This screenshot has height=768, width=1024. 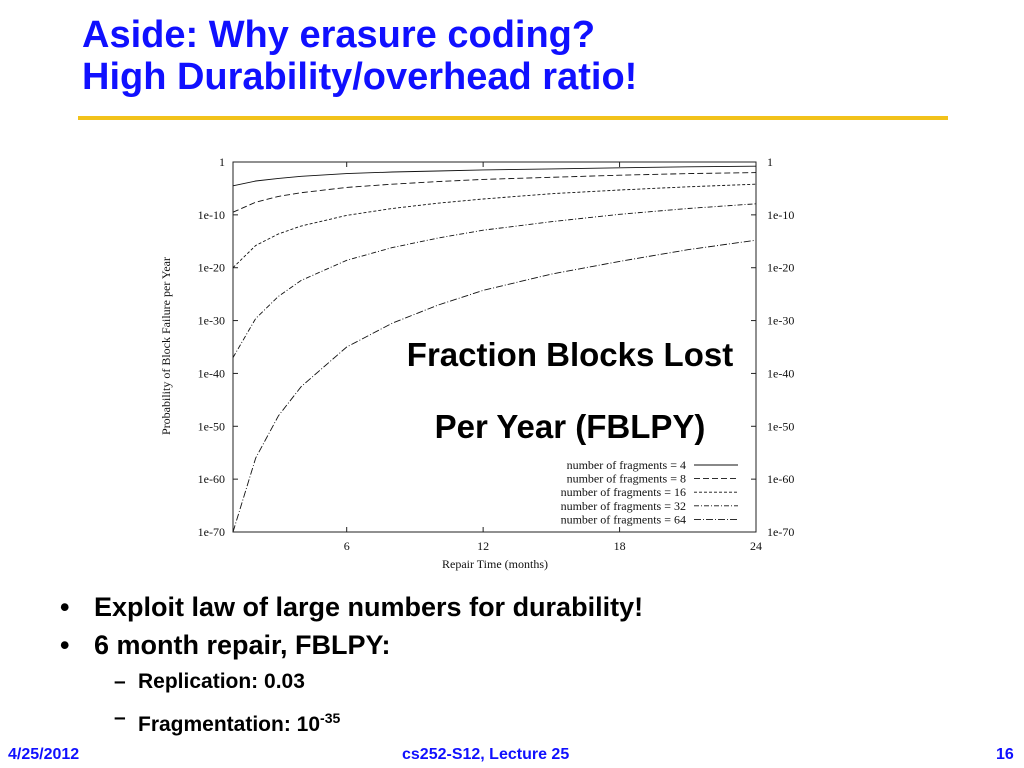 What do you see at coordinates (486, 754) in the screenshot?
I see `footer-course: cs252-S12, Lecture 25` at bounding box center [486, 754].